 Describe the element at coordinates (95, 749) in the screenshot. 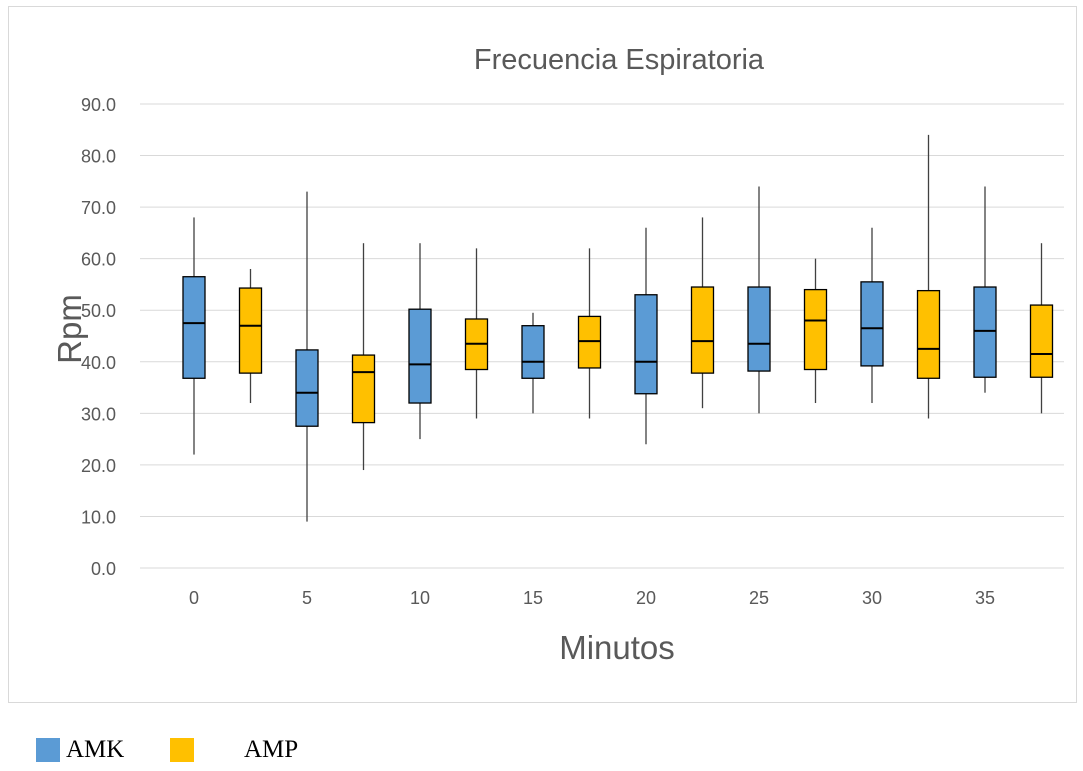

I see `legend-label-amk: AMK` at that location.